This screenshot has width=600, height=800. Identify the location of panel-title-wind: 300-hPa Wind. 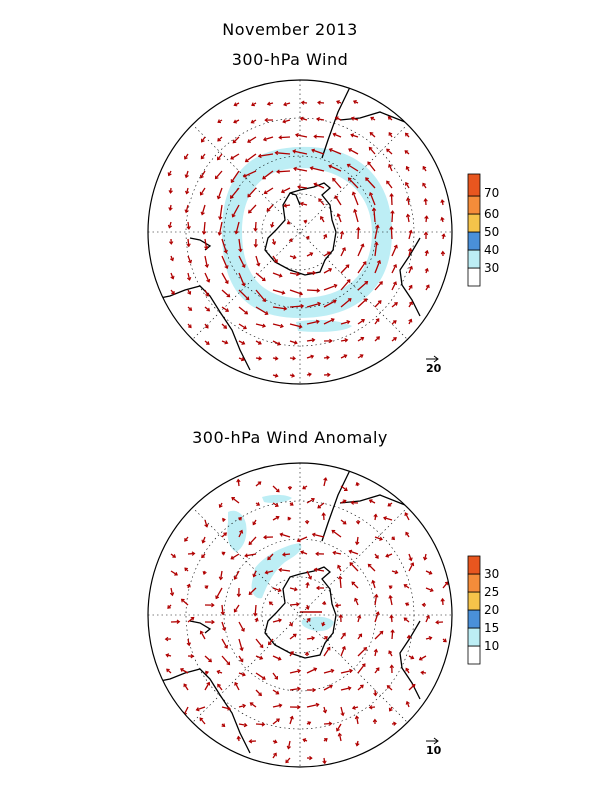
(290, 59).